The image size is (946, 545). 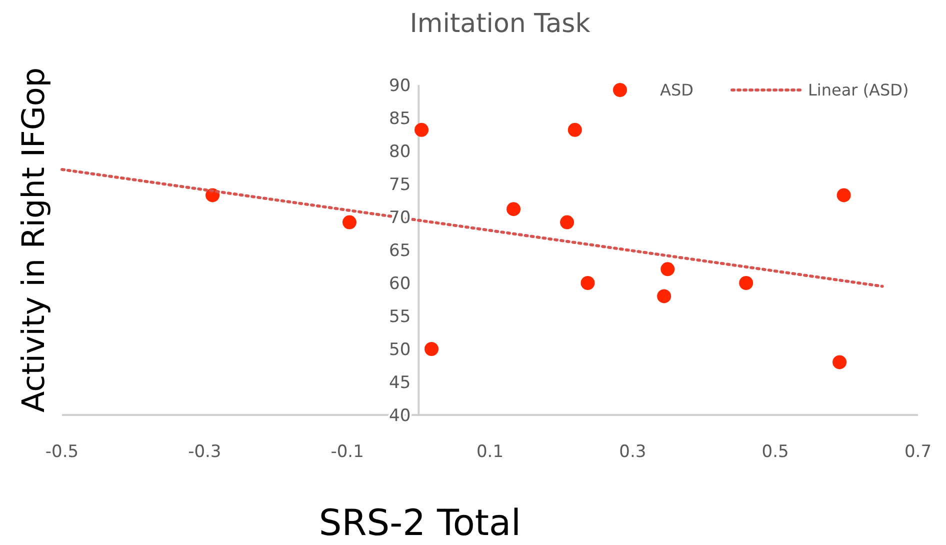 I want to click on legend-label: ASD, so click(x=677, y=90).